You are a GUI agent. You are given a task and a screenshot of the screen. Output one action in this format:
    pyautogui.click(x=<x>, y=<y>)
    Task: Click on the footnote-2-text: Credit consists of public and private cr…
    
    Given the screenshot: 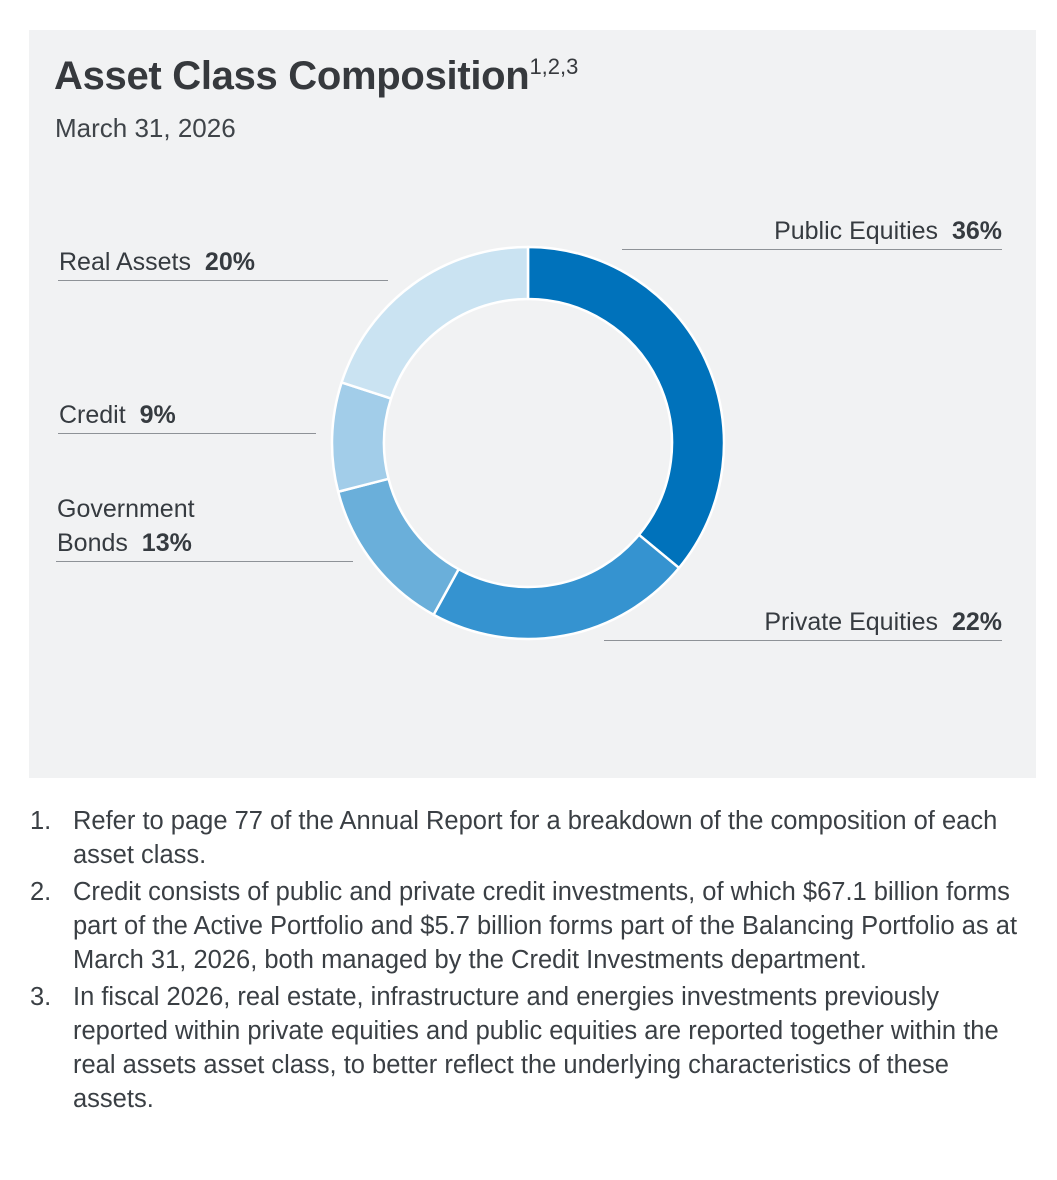 What is the action you would take?
    pyautogui.click(x=545, y=926)
    